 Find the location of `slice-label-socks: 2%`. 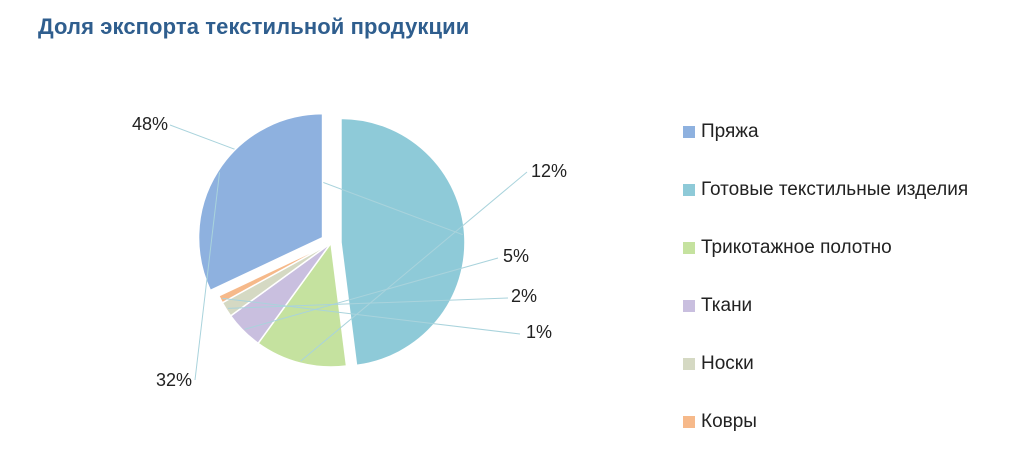

slice-label-socks: 2% is located at coordinates (524, 296).